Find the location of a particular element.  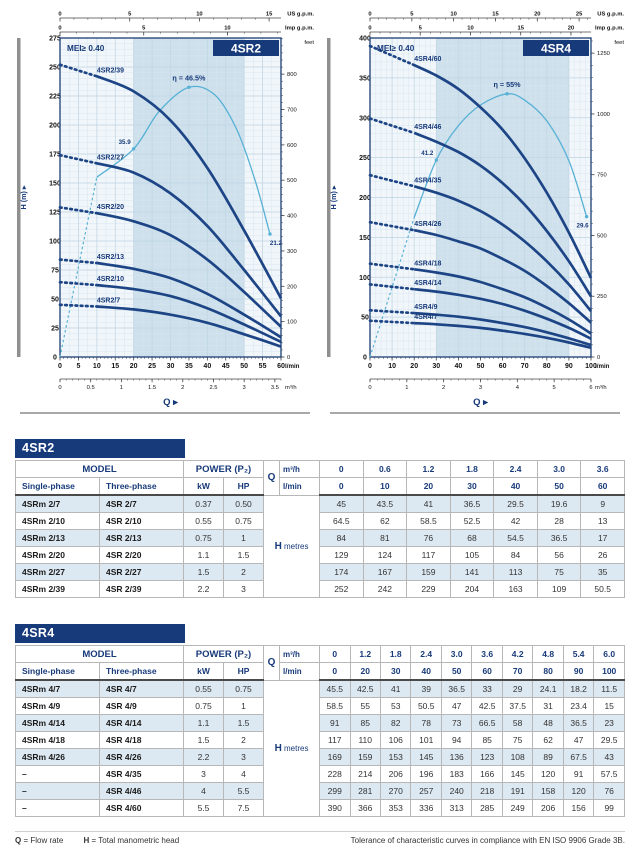

head-value-cell: 36.5 is located at coordinates (559, 538).